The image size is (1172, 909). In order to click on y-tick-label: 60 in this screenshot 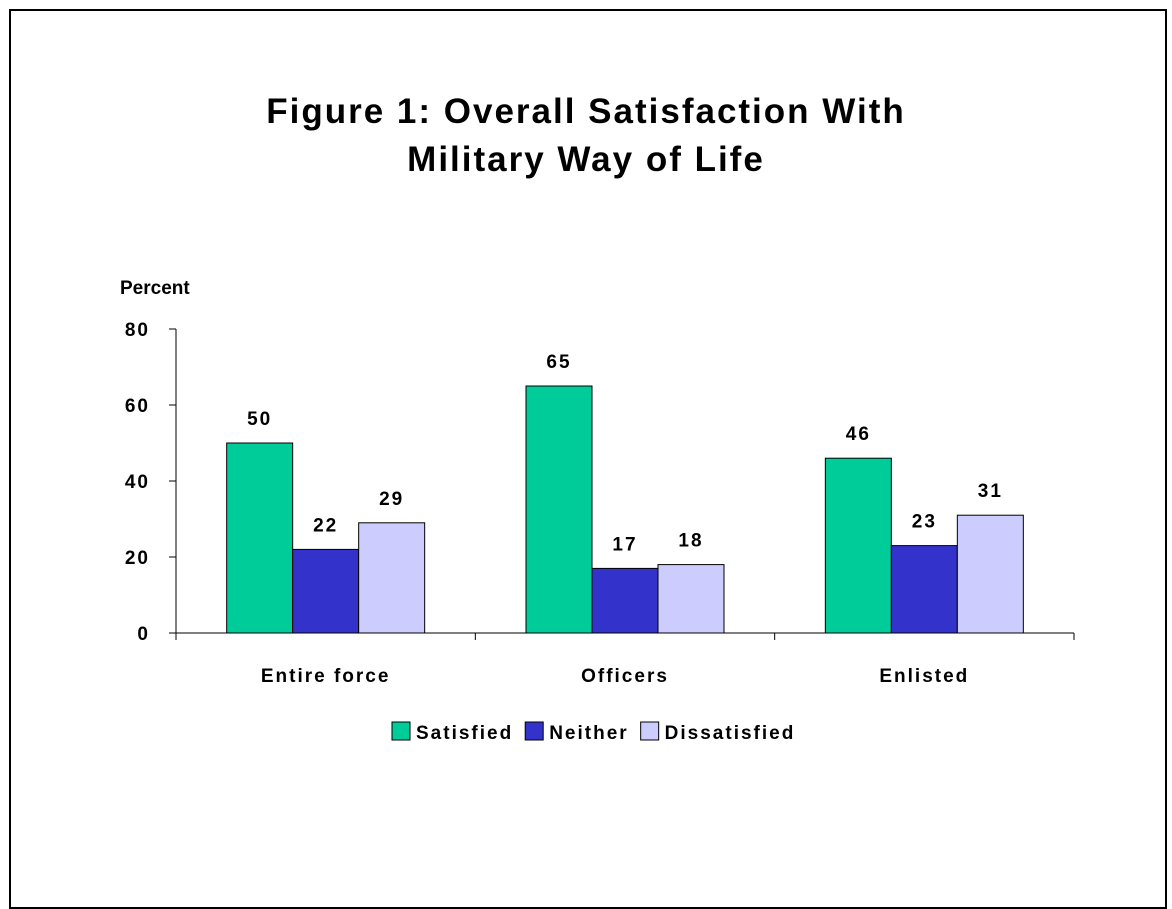, I will do `click(137, 406)`.